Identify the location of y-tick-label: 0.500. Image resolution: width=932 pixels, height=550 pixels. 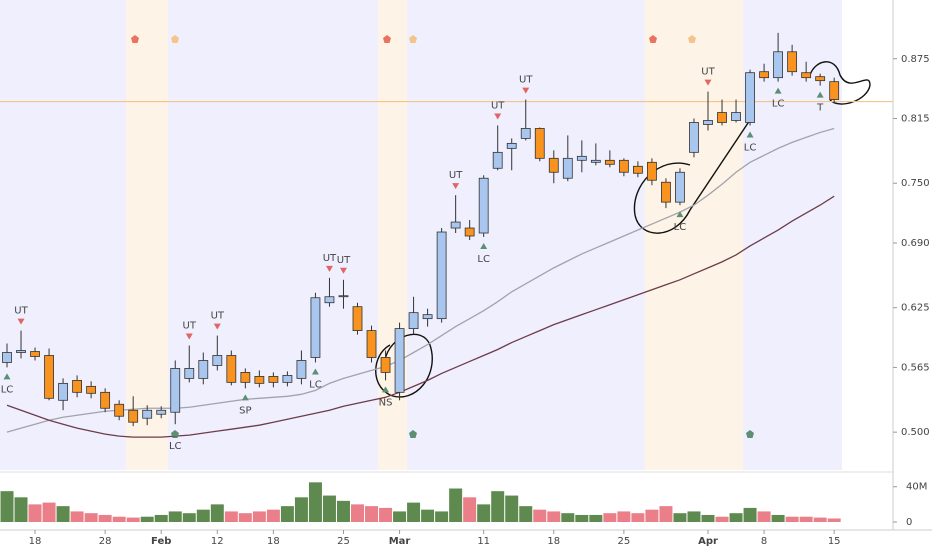
(915, 432).